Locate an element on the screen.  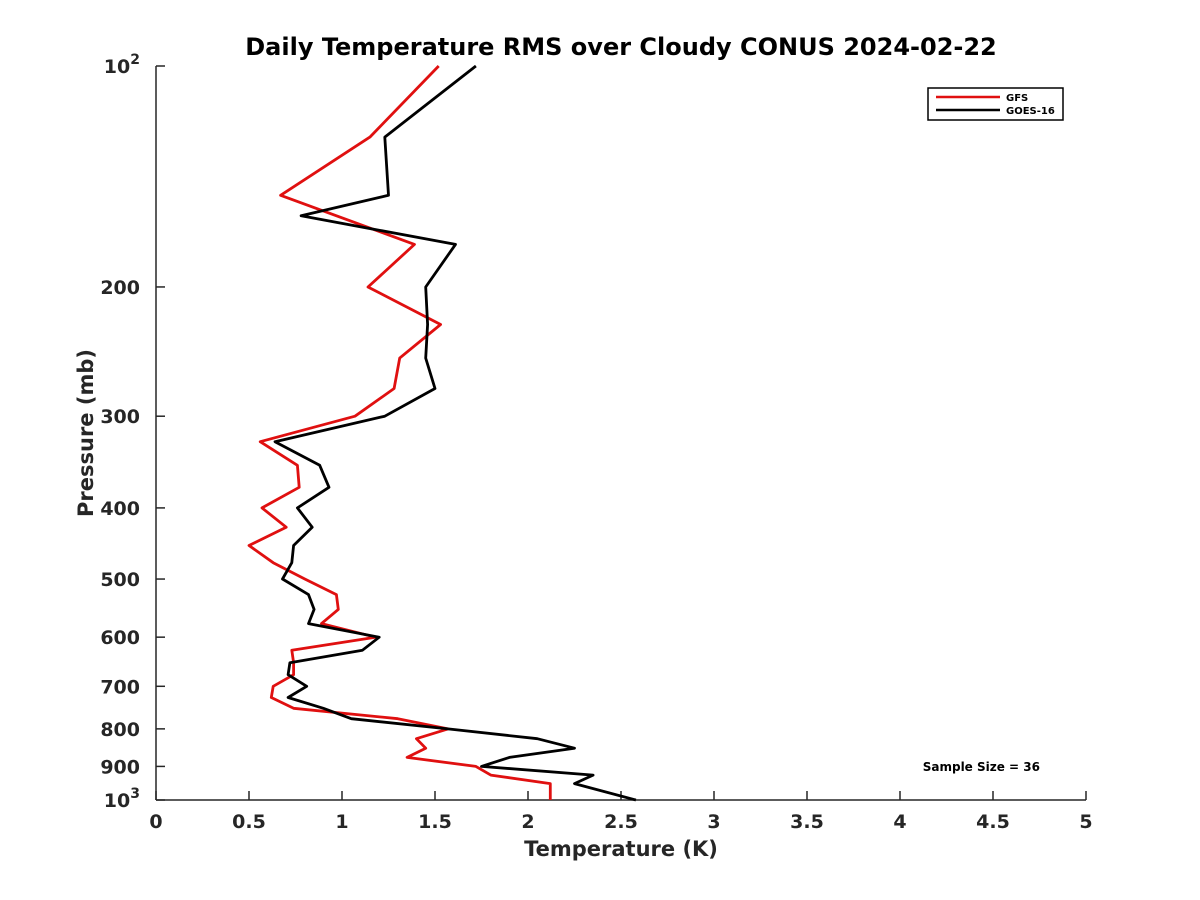
x-tick-label: 4 is located at coordinates (899, 822).